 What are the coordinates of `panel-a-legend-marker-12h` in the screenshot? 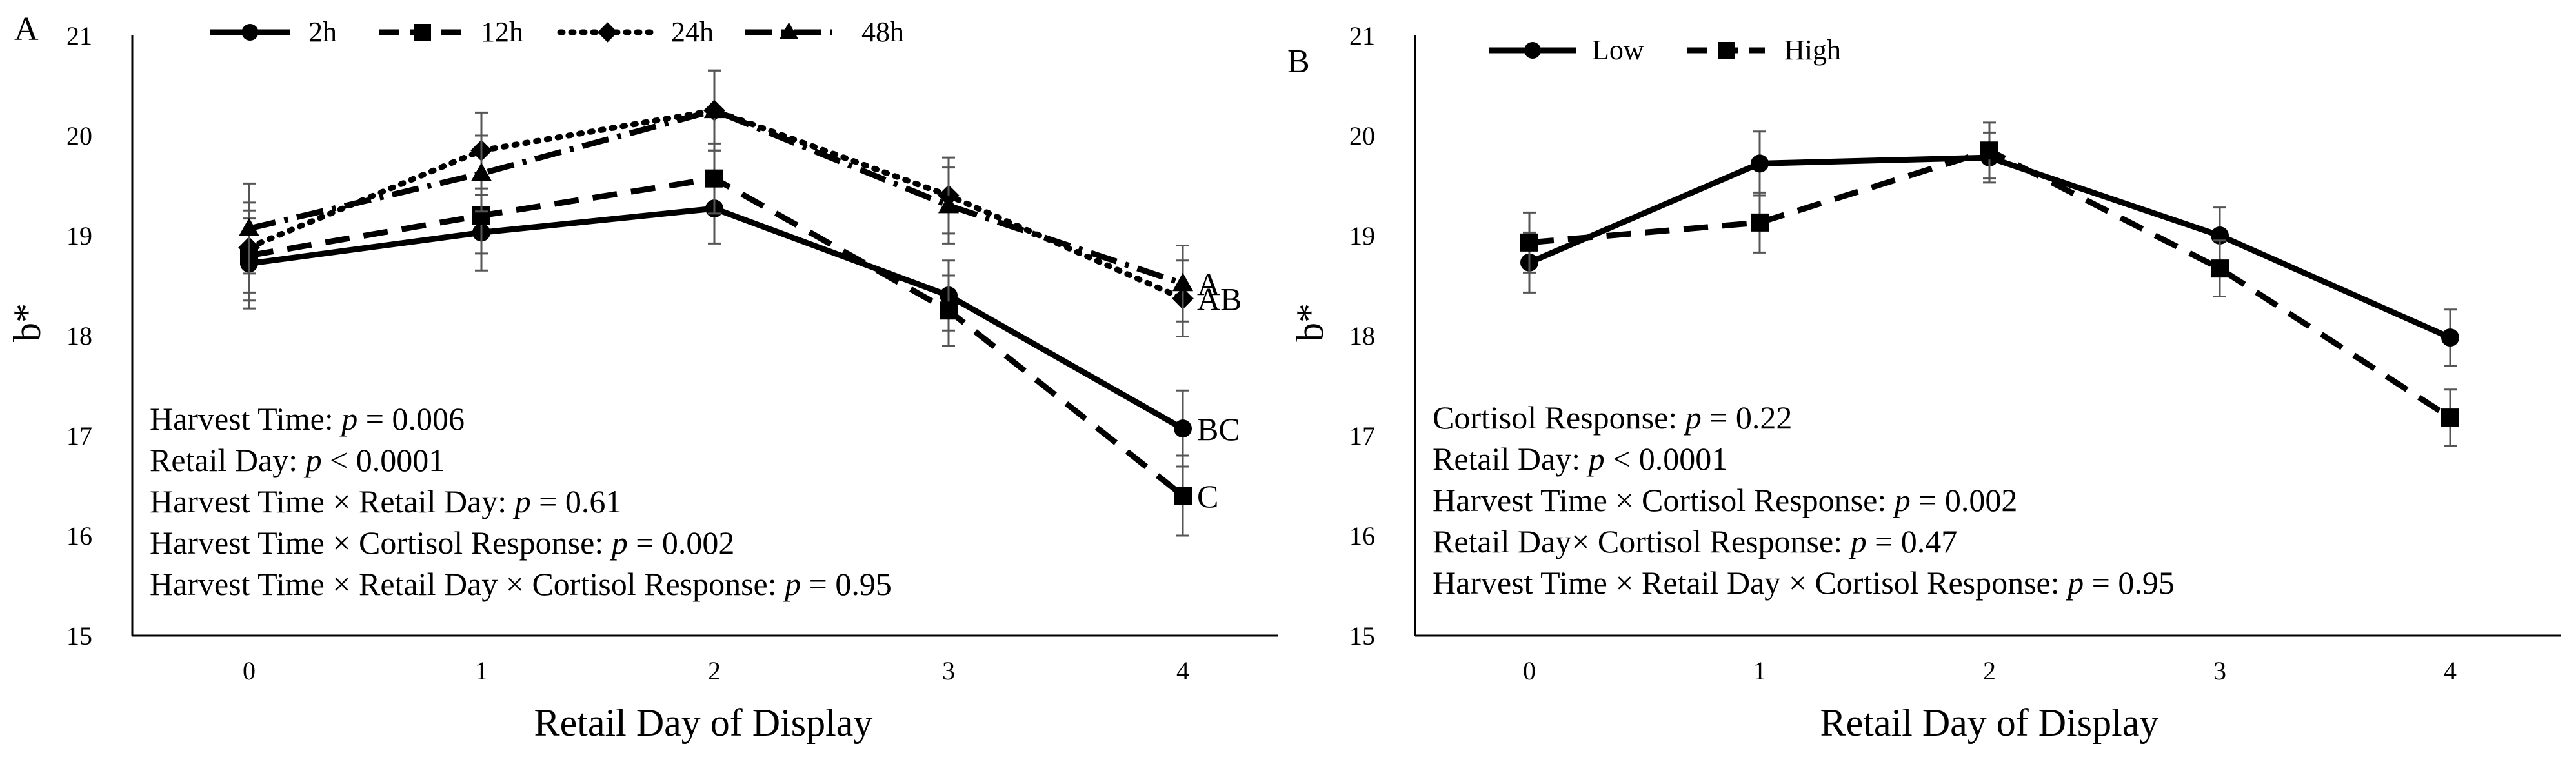 It's located at (422, 32).